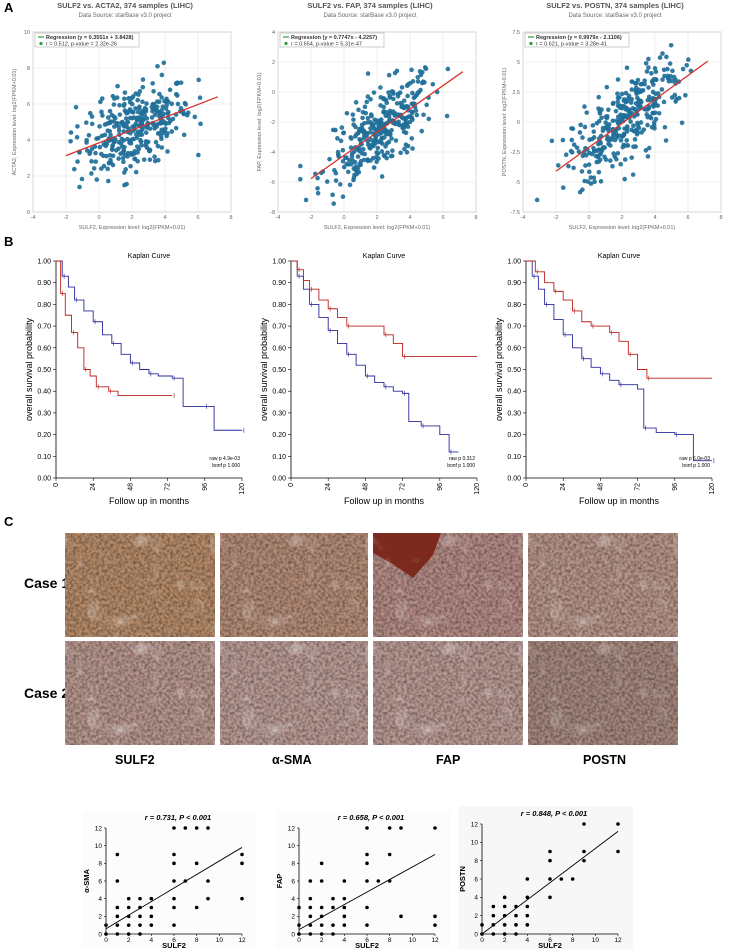 This screenshot has width=733, height=949. Describe the element at coordinates (9, 241) in the screenshot. I see `panel-label-b: B` at that location.